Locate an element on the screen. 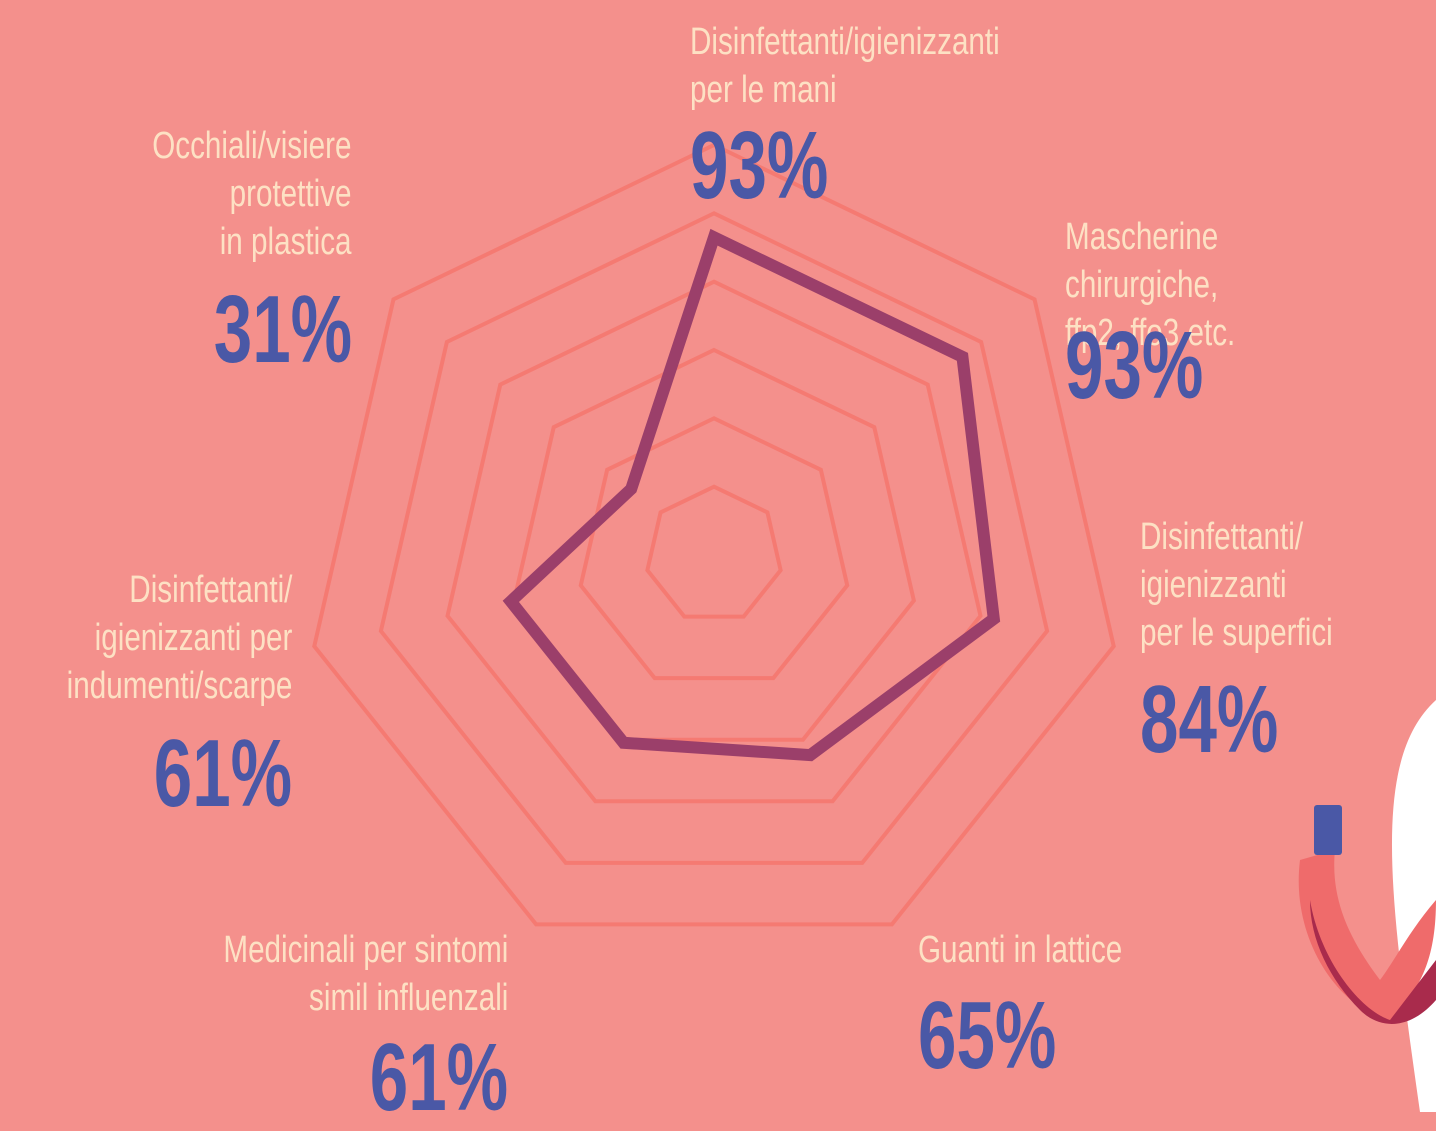 The width and height of the screenshot is (1436, 1131). category-label: Occhiali/visiere protettive in plastica is located at coordinates (252, 194).